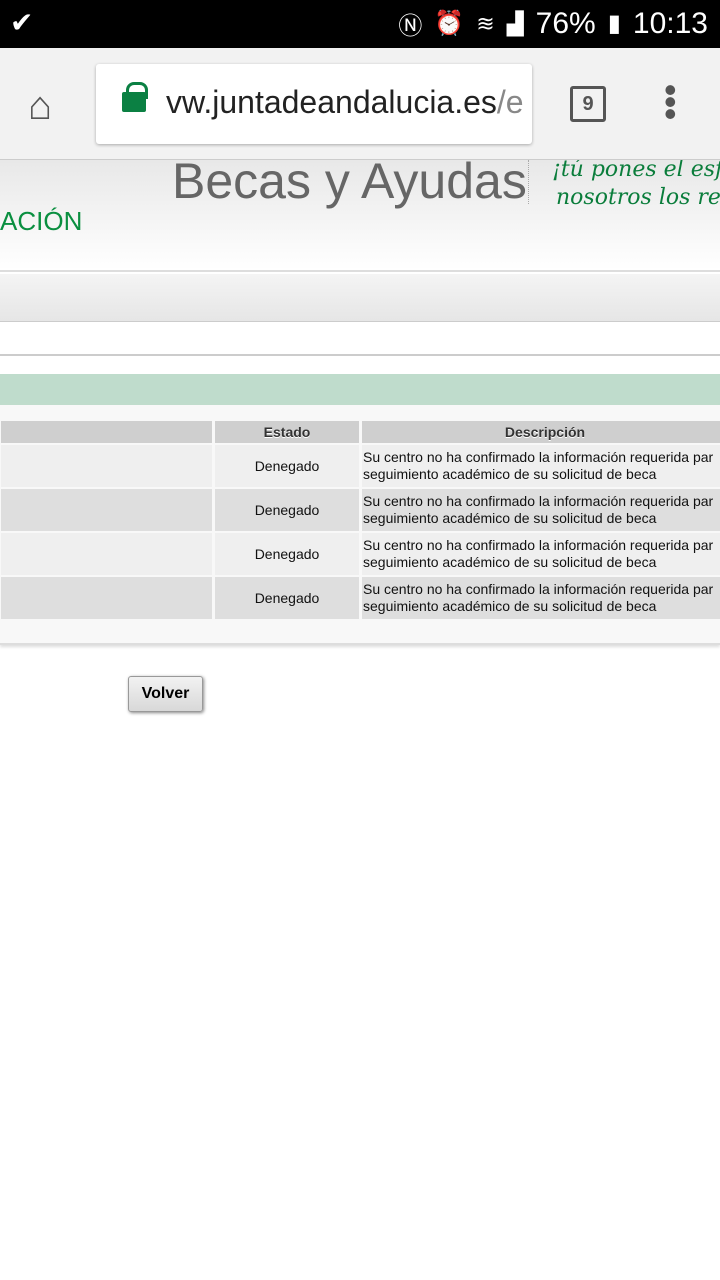 Image resolution: width=720 pixels, height=1280 pixels. I want to click on battery-percent: 76%, so click(565, 23).